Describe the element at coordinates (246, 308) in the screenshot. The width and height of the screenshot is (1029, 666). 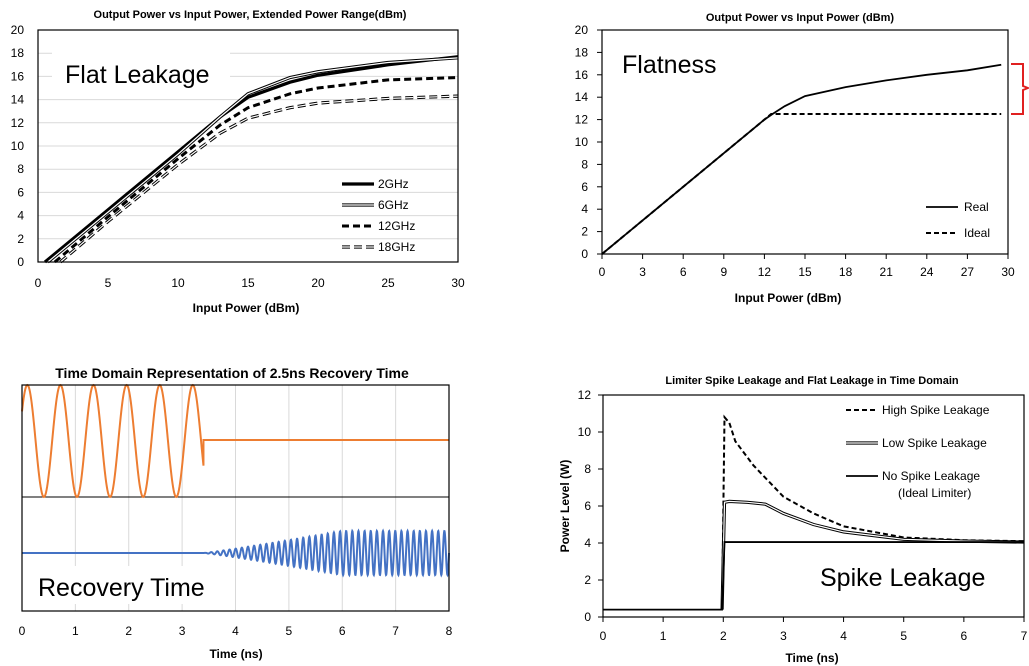
I see `chart1-x-axis-label: Input Power (dBm)` at that location.